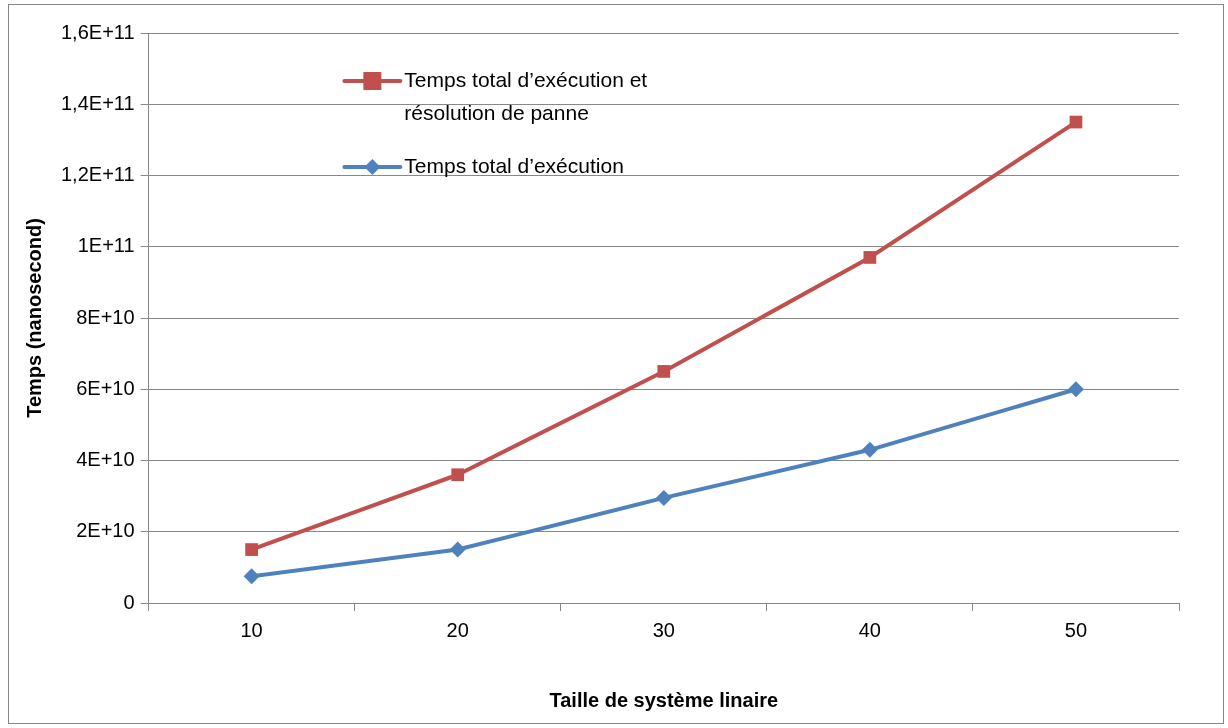 The image size is (1228, 728). I want to click on y-tick-label: 0, so click(129, 601).